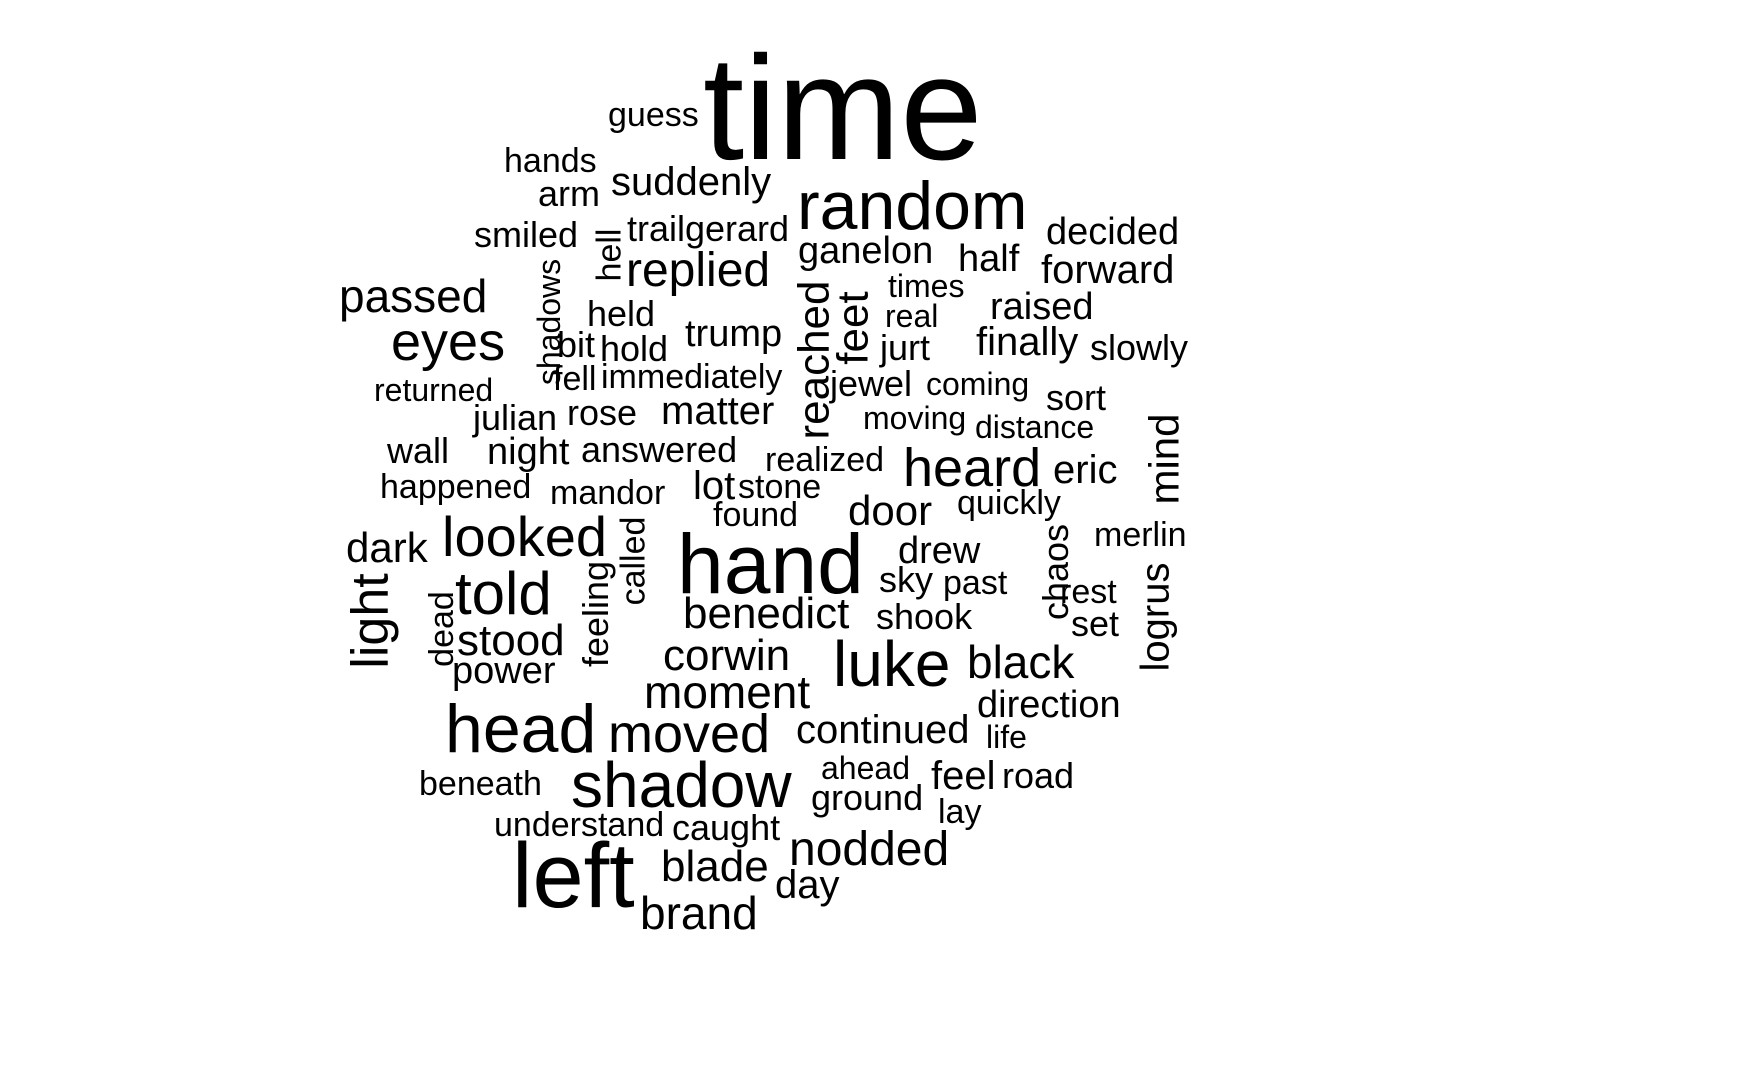  I want to click on word: feet, so click(853, 328).